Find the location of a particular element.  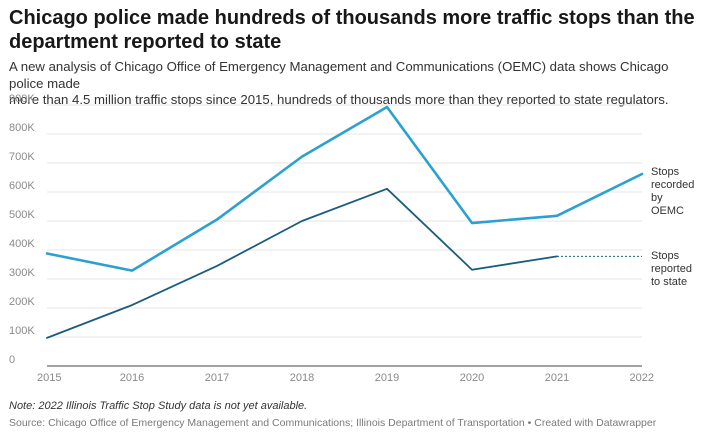

y-tick-label: 300K is located at coordinates (22, 273).